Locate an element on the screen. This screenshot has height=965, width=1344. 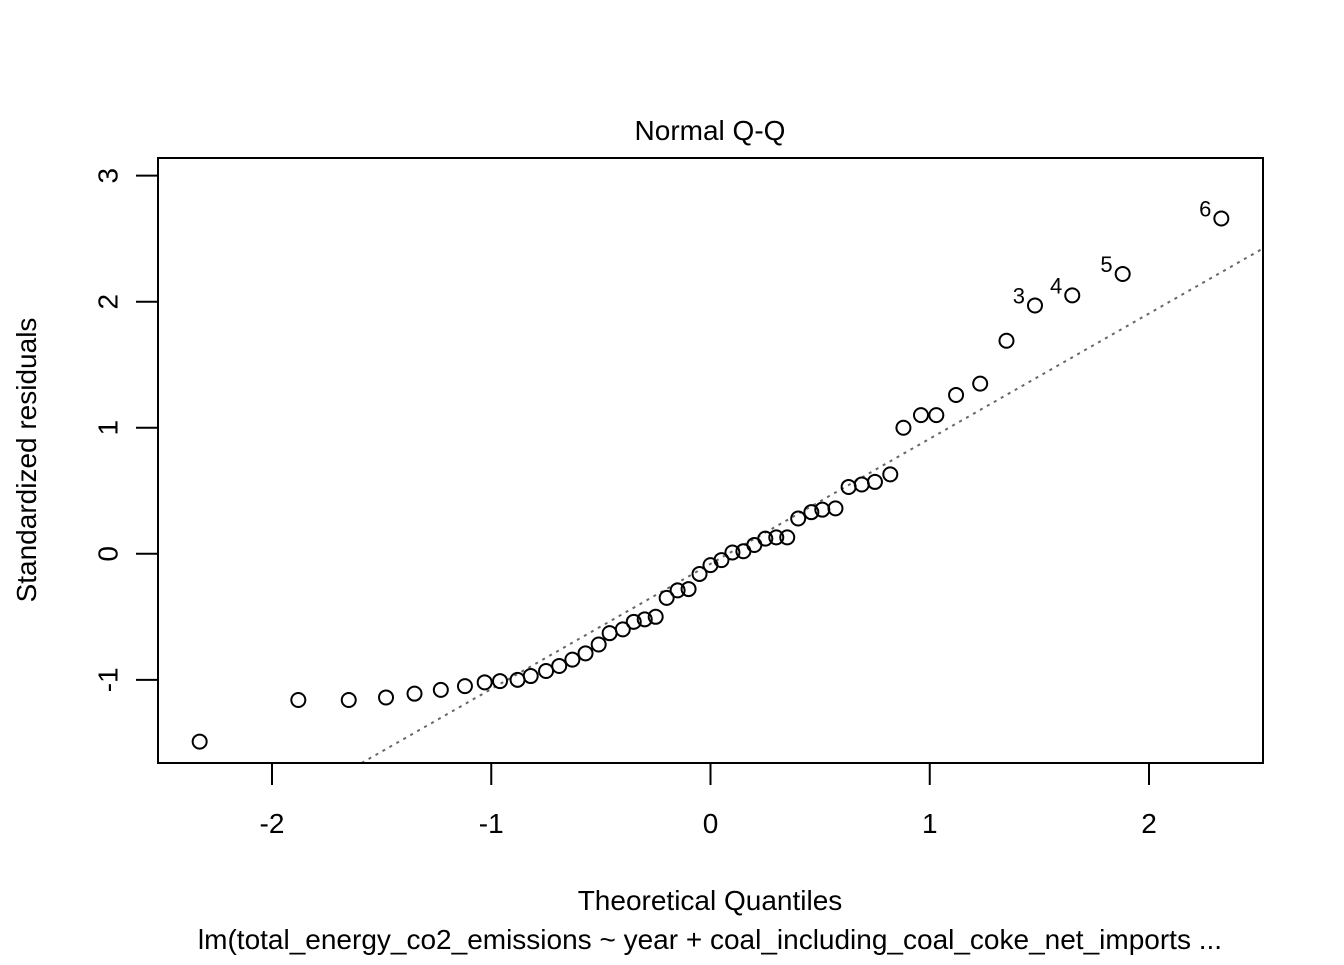
point-label: 6 is located at coordinates (1205, 209).